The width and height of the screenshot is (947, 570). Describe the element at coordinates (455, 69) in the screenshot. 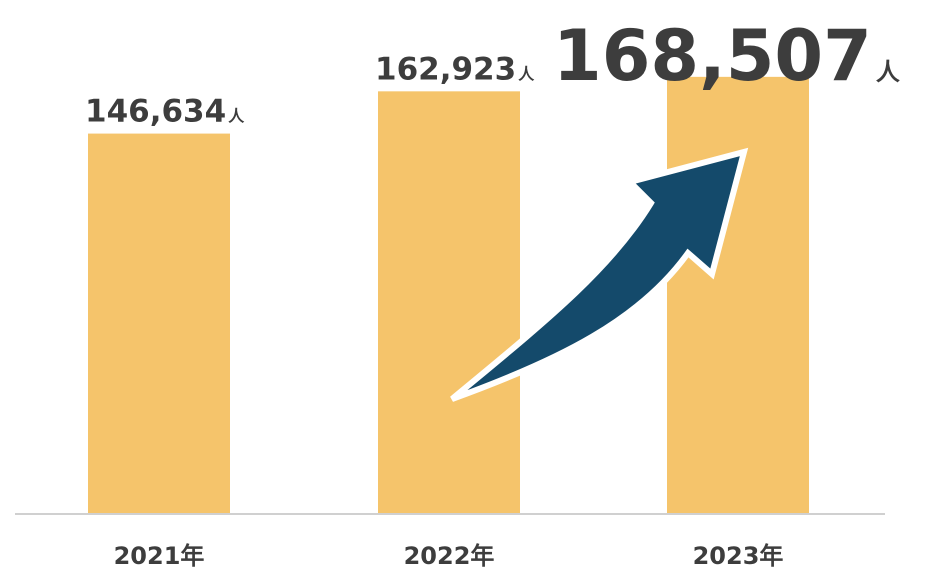

I see `value-label-2: 162,923 人` at that location.